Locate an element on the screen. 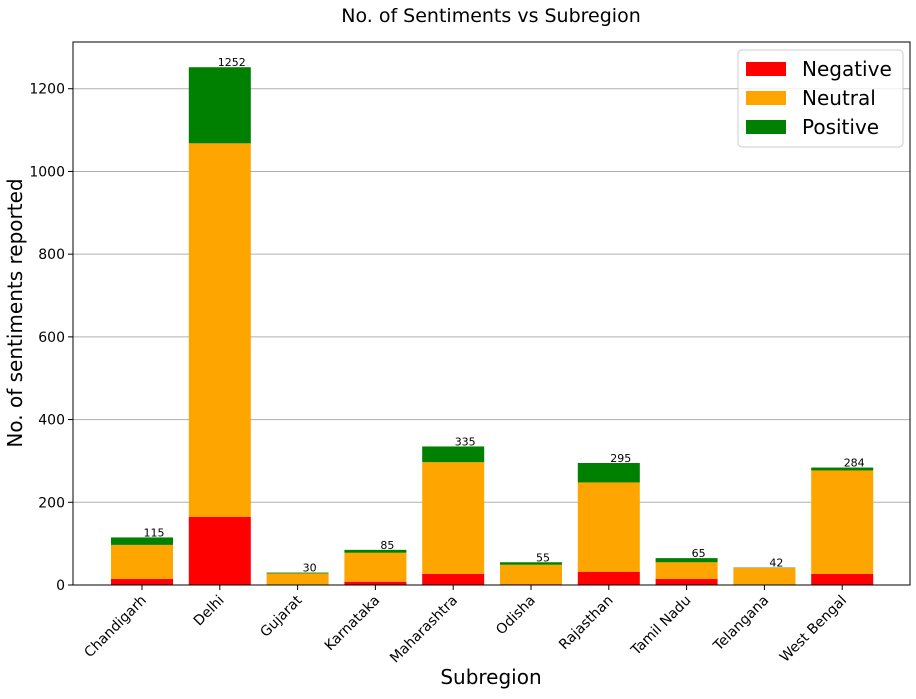 Image resolution: width=916 pixels, height=699 pixels. bar-positive-gujarat is located at coordinates (298, 573).